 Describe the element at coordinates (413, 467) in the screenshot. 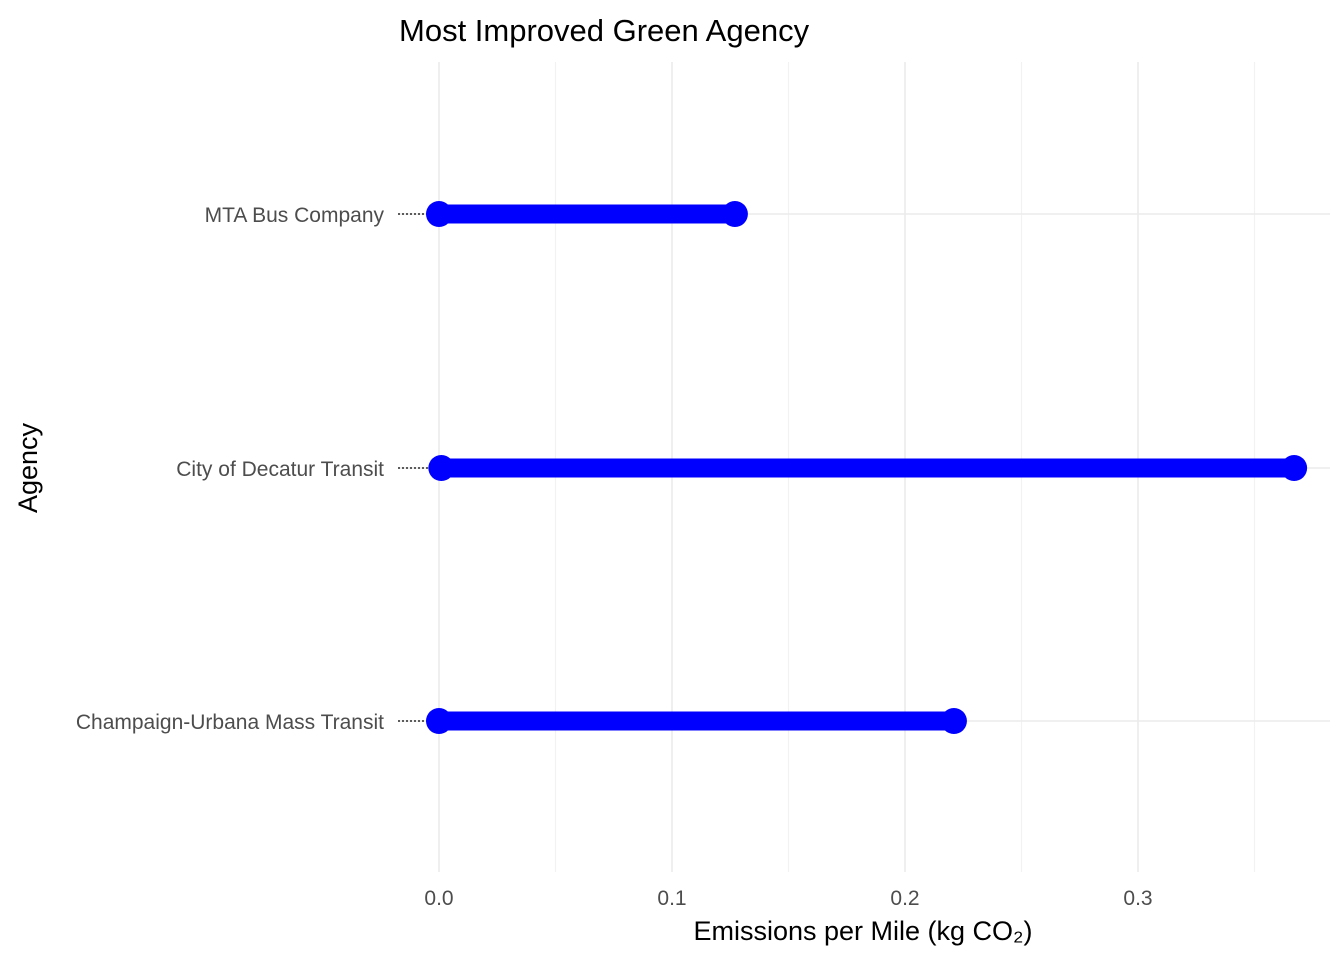

I see `leader-lines` at that location.